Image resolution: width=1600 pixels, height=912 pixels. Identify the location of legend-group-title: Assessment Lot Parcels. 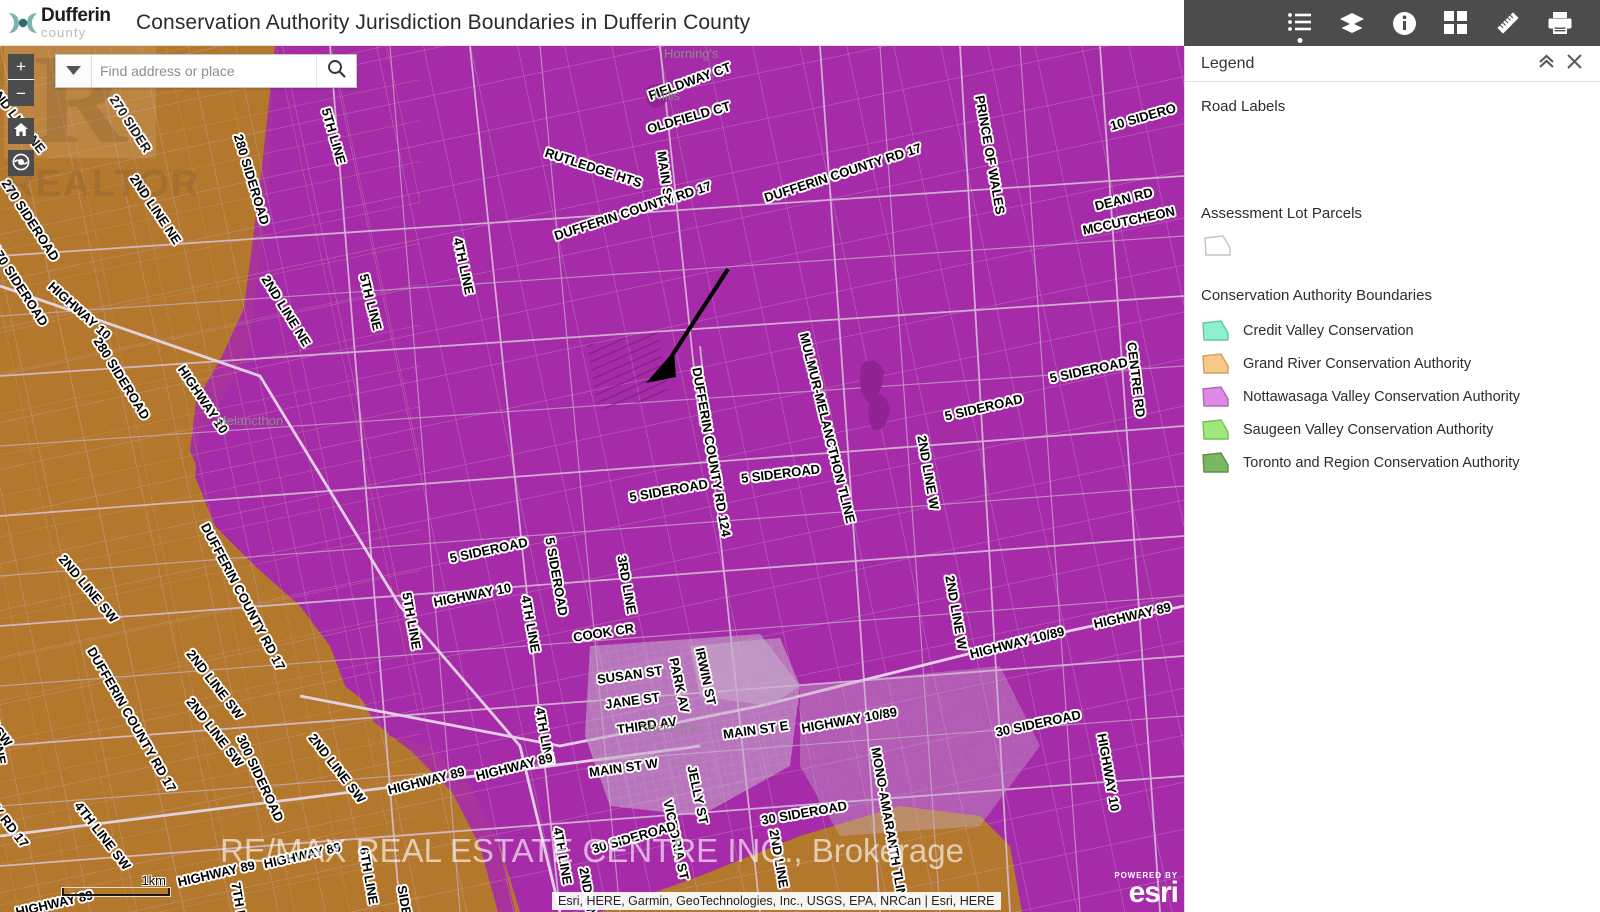
(1281, 213).